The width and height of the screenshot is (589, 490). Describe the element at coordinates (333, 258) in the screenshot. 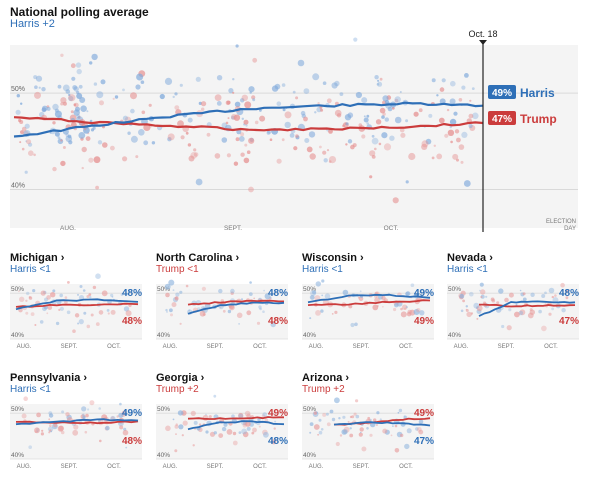

I see `state-title-link: Wisconsin ›` at that location.